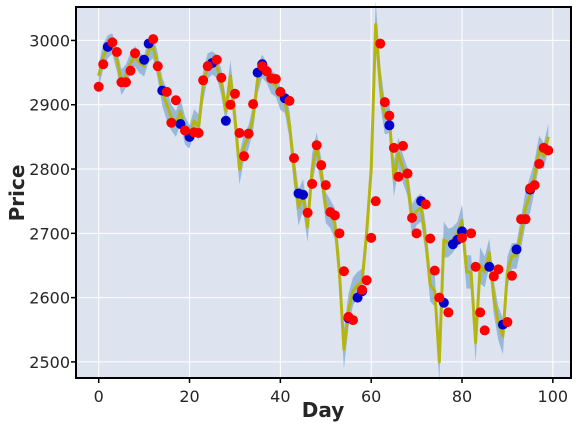  What do you see at coordinates (49, 40) in the screenshot?
I see `y-tick-label: 3000` at bounding box center [49, 40].